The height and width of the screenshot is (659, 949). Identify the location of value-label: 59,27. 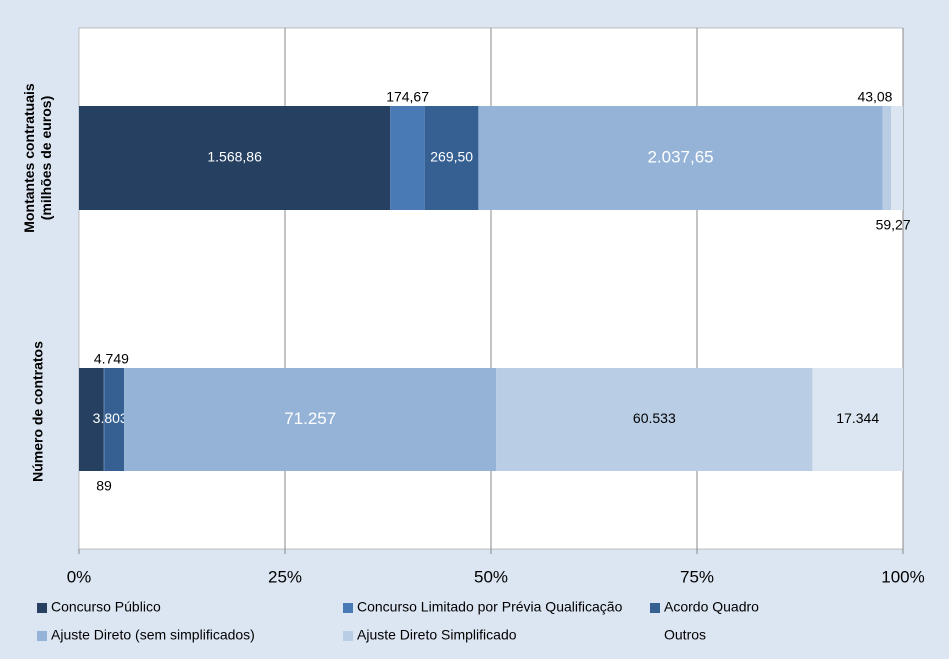
(893, 225).